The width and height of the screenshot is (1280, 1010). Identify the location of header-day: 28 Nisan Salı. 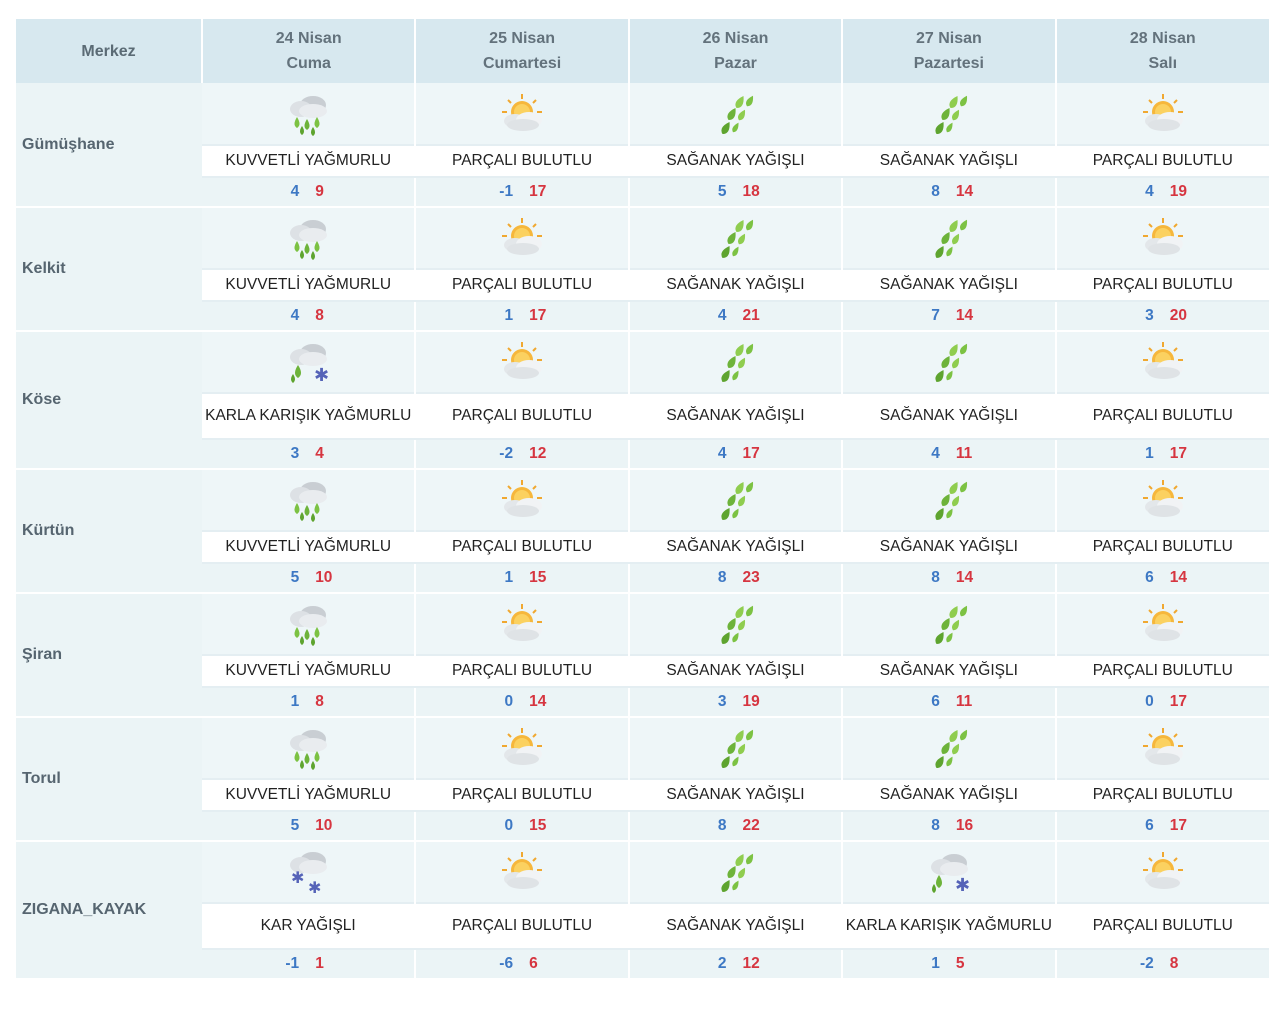
(1162, 51).